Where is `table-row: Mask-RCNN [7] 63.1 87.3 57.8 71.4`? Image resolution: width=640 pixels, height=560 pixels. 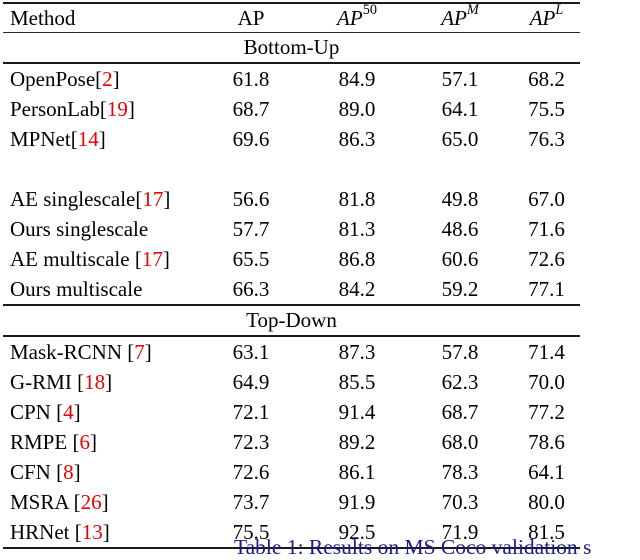 table-row: Mask-RCNN [7] 63.1 87.3 57.8 71.4 is located at coordinates (291, 351).